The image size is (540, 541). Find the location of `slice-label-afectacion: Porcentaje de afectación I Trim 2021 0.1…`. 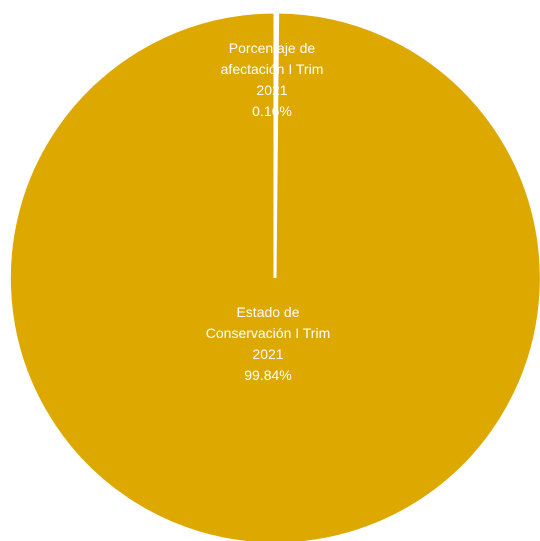

slice-label-afectacion: Porcentaje de afectación I Trim 2021 0.1… is located at coordinates (272, 80).